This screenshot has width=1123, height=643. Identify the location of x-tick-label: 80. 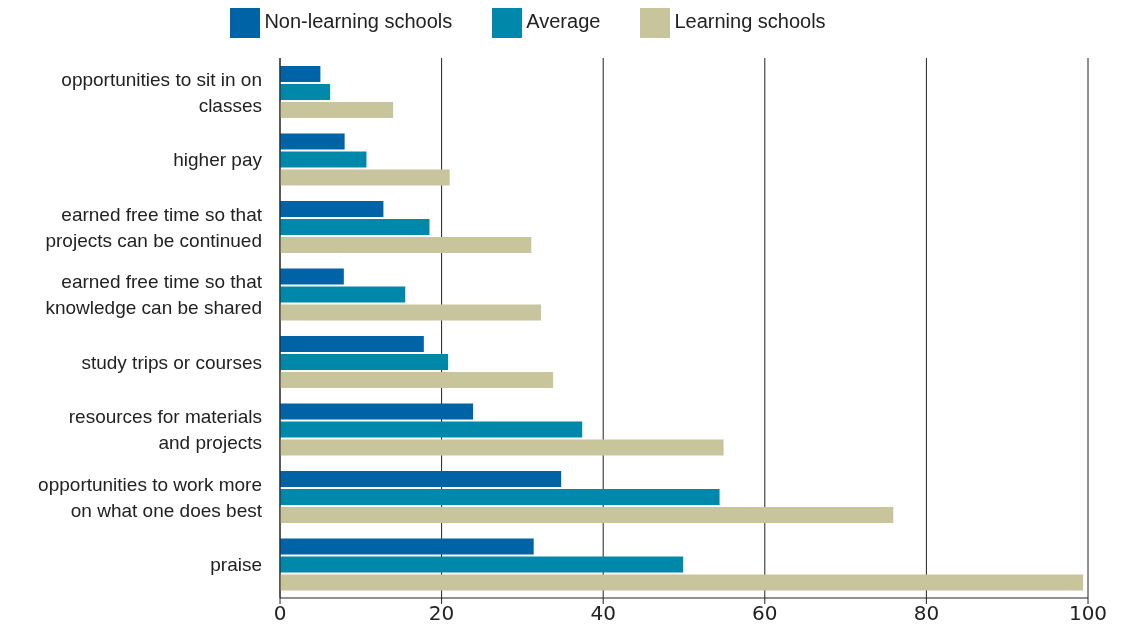
(926, 613).